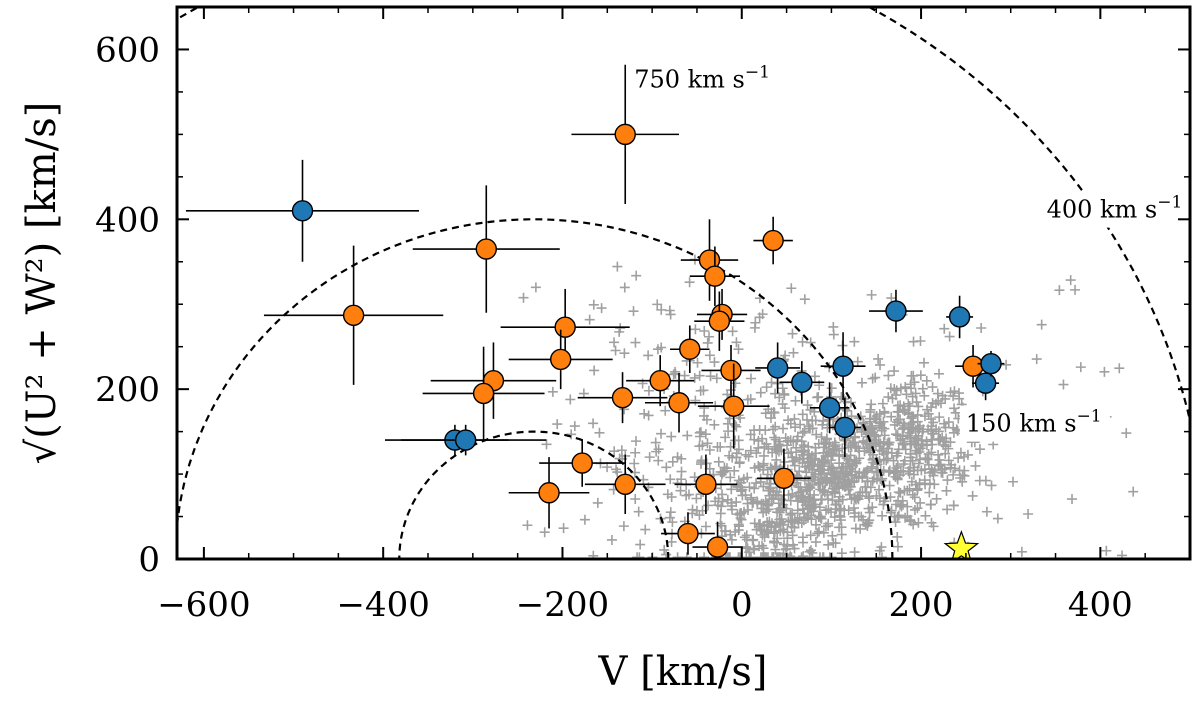 The width and height of the screenshot is (1200, 701). Describe the element at coordinates (683, 672) in the screenshot. I see `x-axis-label: V [km/s]` at that location.